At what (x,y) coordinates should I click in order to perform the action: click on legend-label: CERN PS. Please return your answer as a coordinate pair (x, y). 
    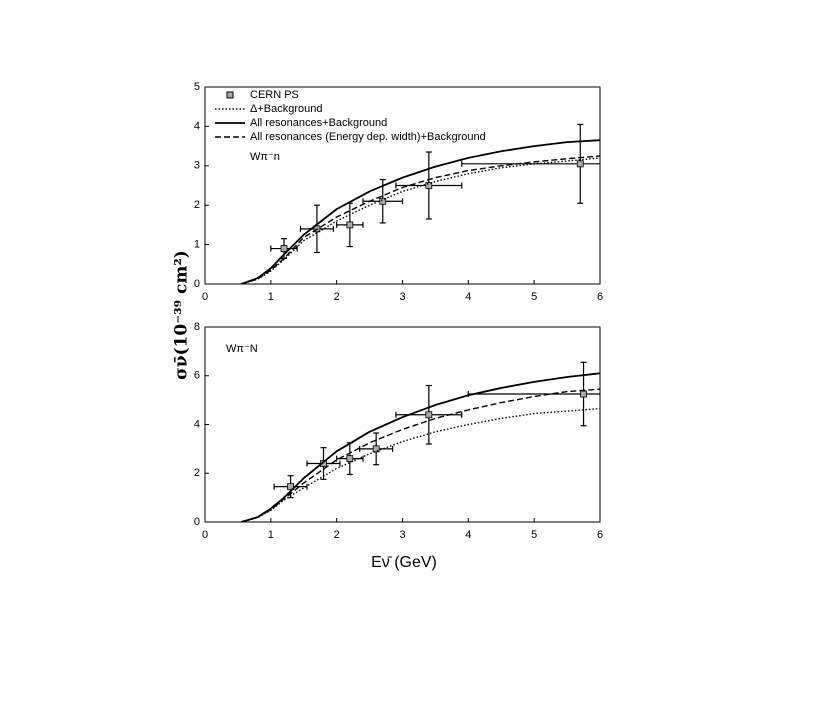
    Looking at the image, I should click on (274, 95).